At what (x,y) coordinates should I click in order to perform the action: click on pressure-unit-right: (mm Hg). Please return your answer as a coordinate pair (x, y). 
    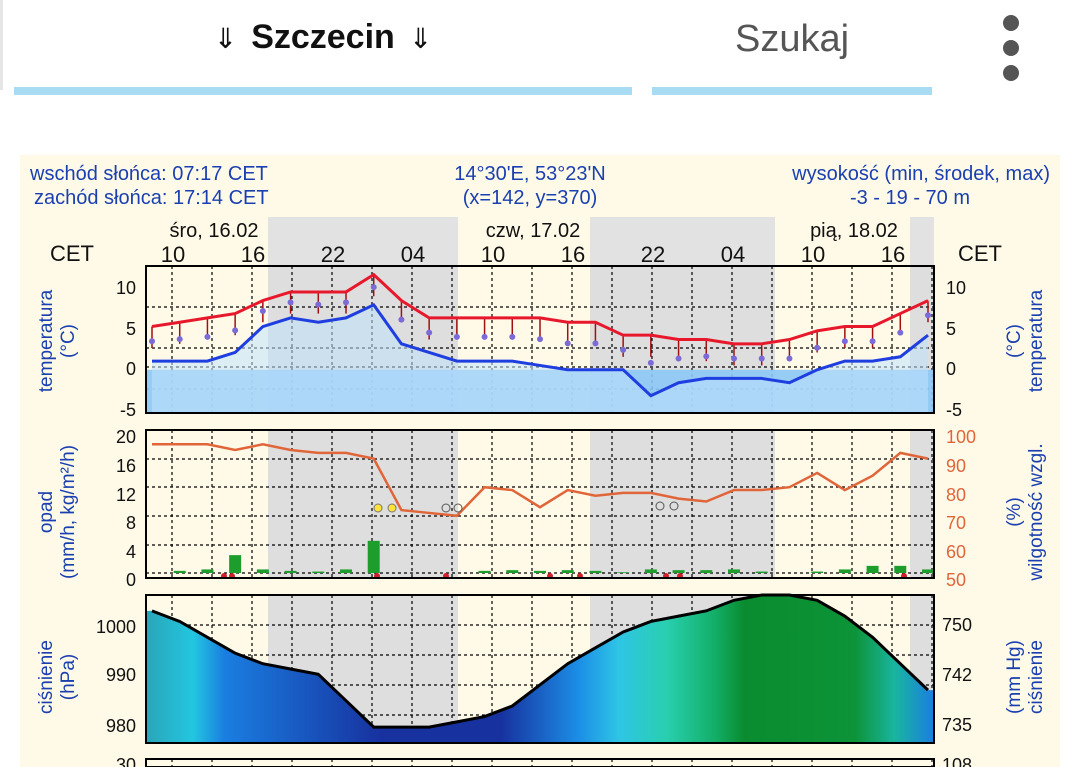
    Looking at the image, I should click on (1014, 677).